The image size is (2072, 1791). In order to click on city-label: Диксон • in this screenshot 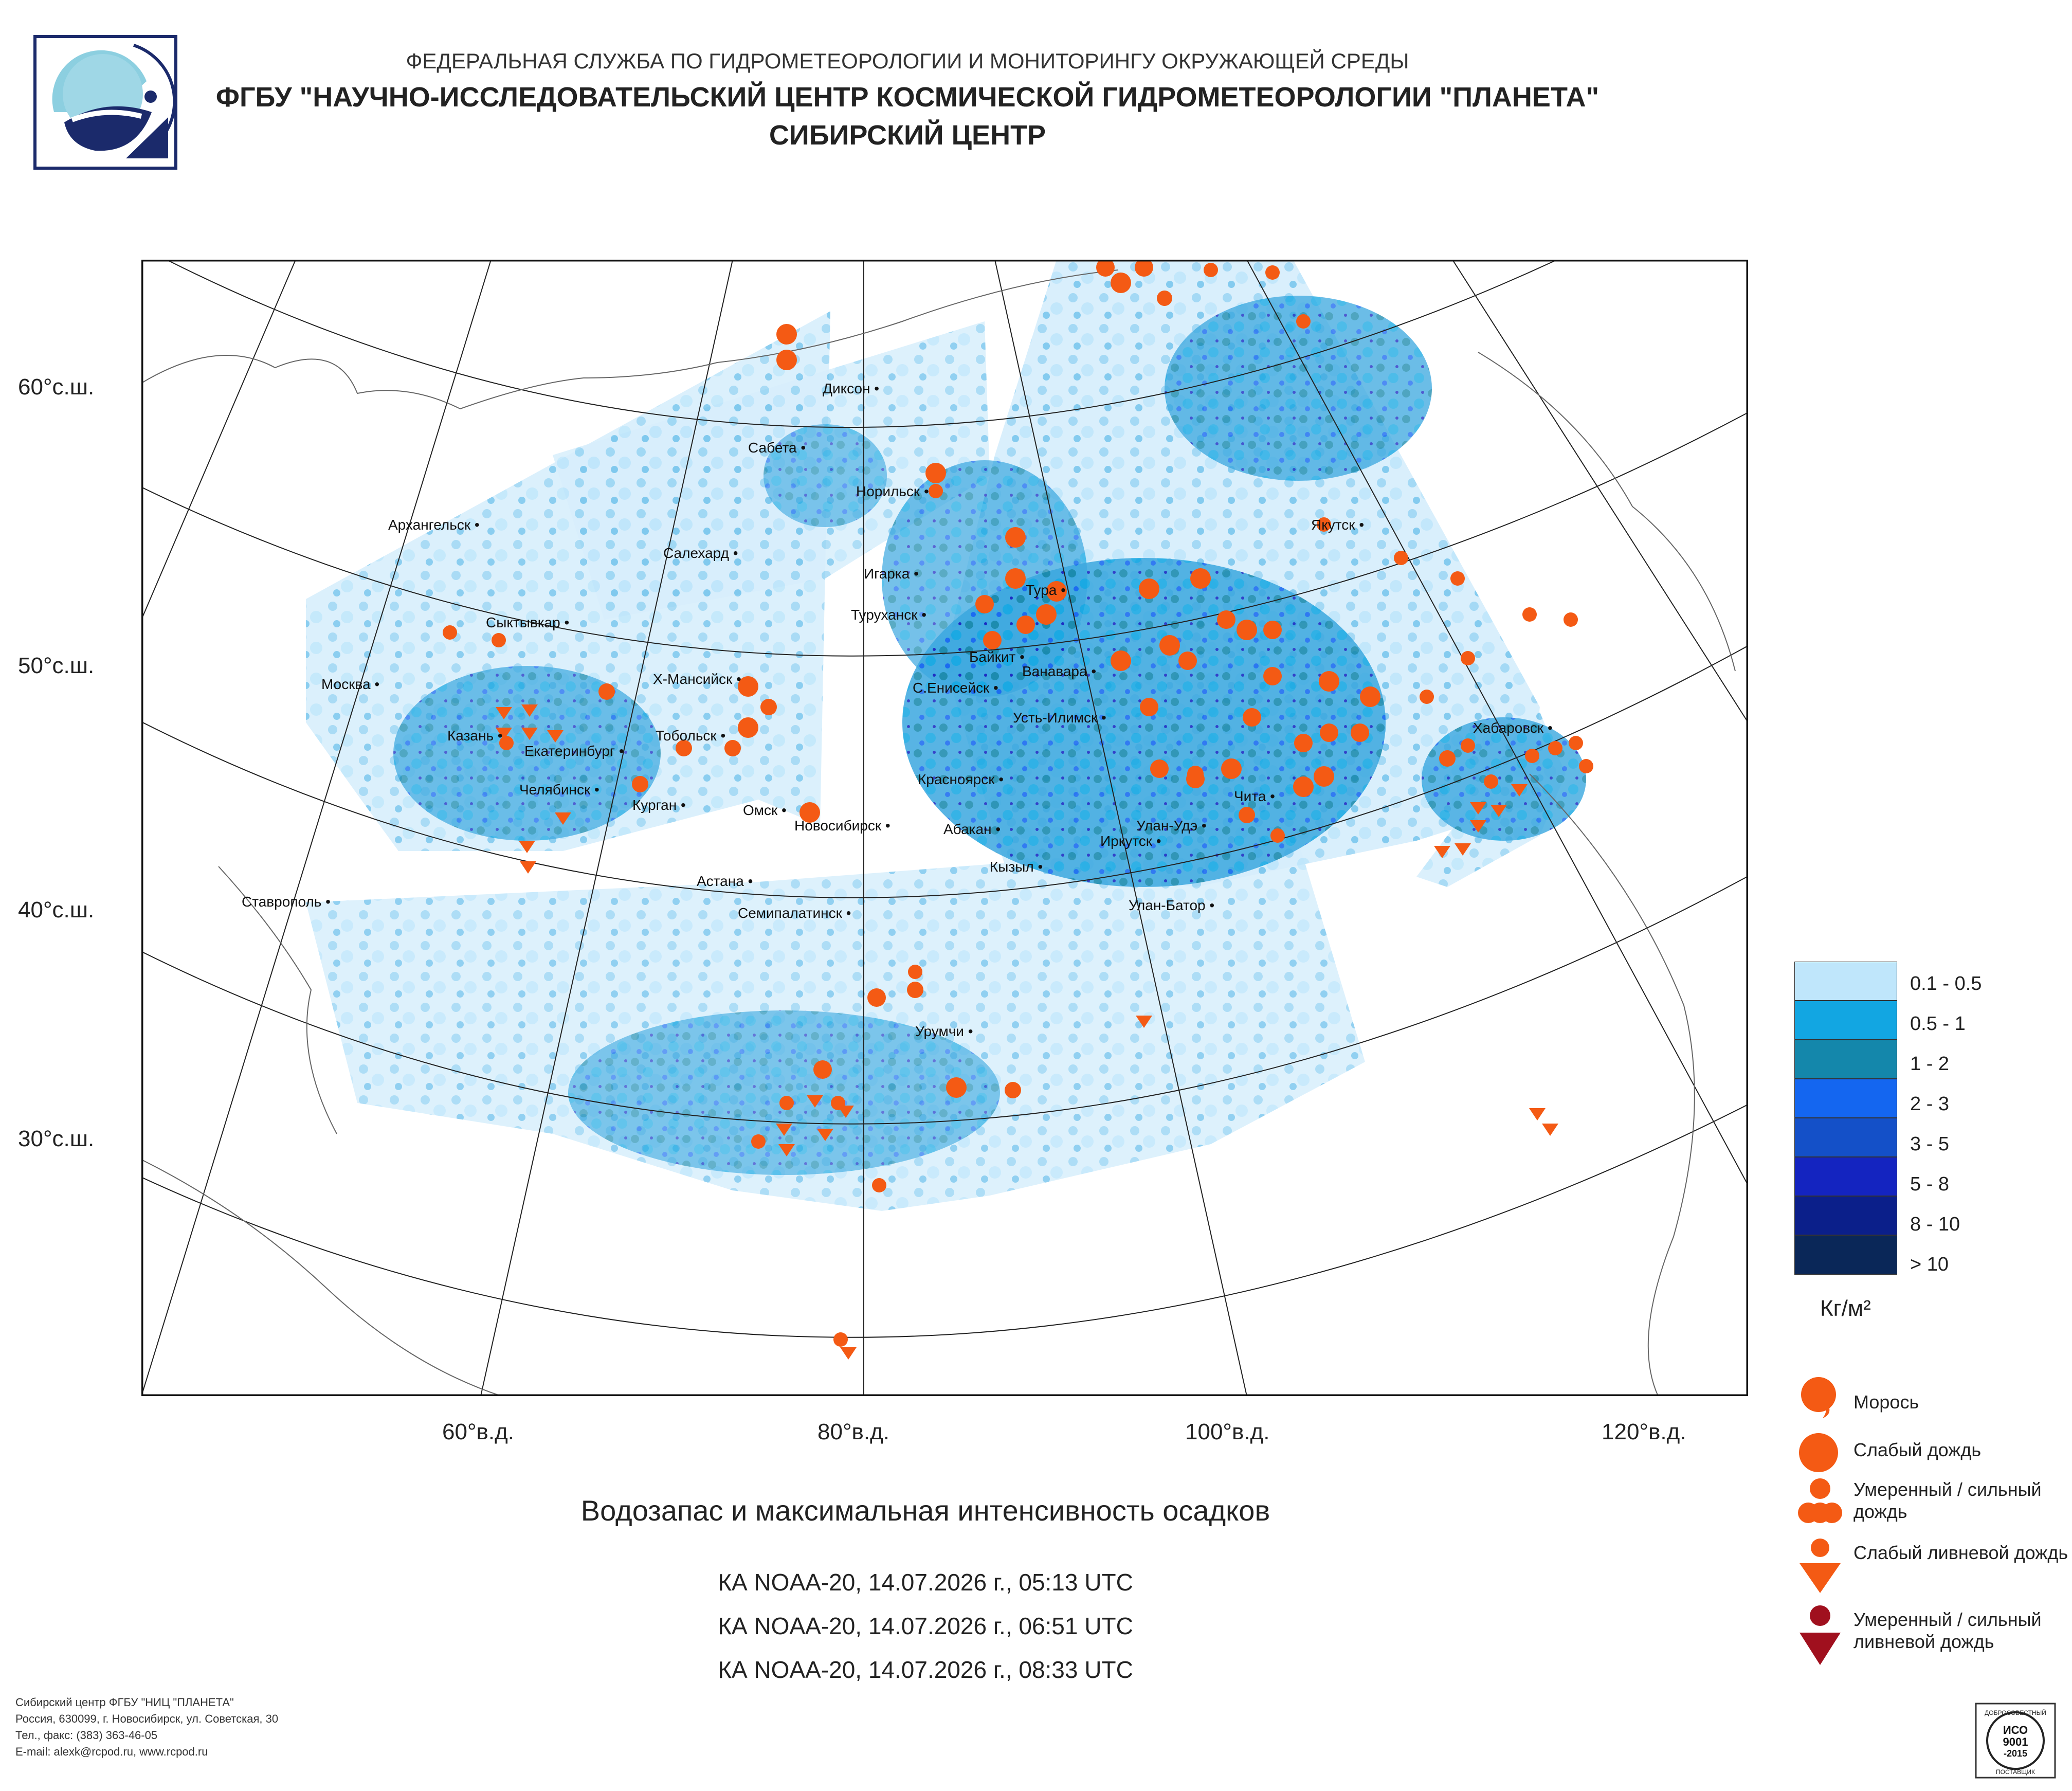, I will do `click(851, 388)`.